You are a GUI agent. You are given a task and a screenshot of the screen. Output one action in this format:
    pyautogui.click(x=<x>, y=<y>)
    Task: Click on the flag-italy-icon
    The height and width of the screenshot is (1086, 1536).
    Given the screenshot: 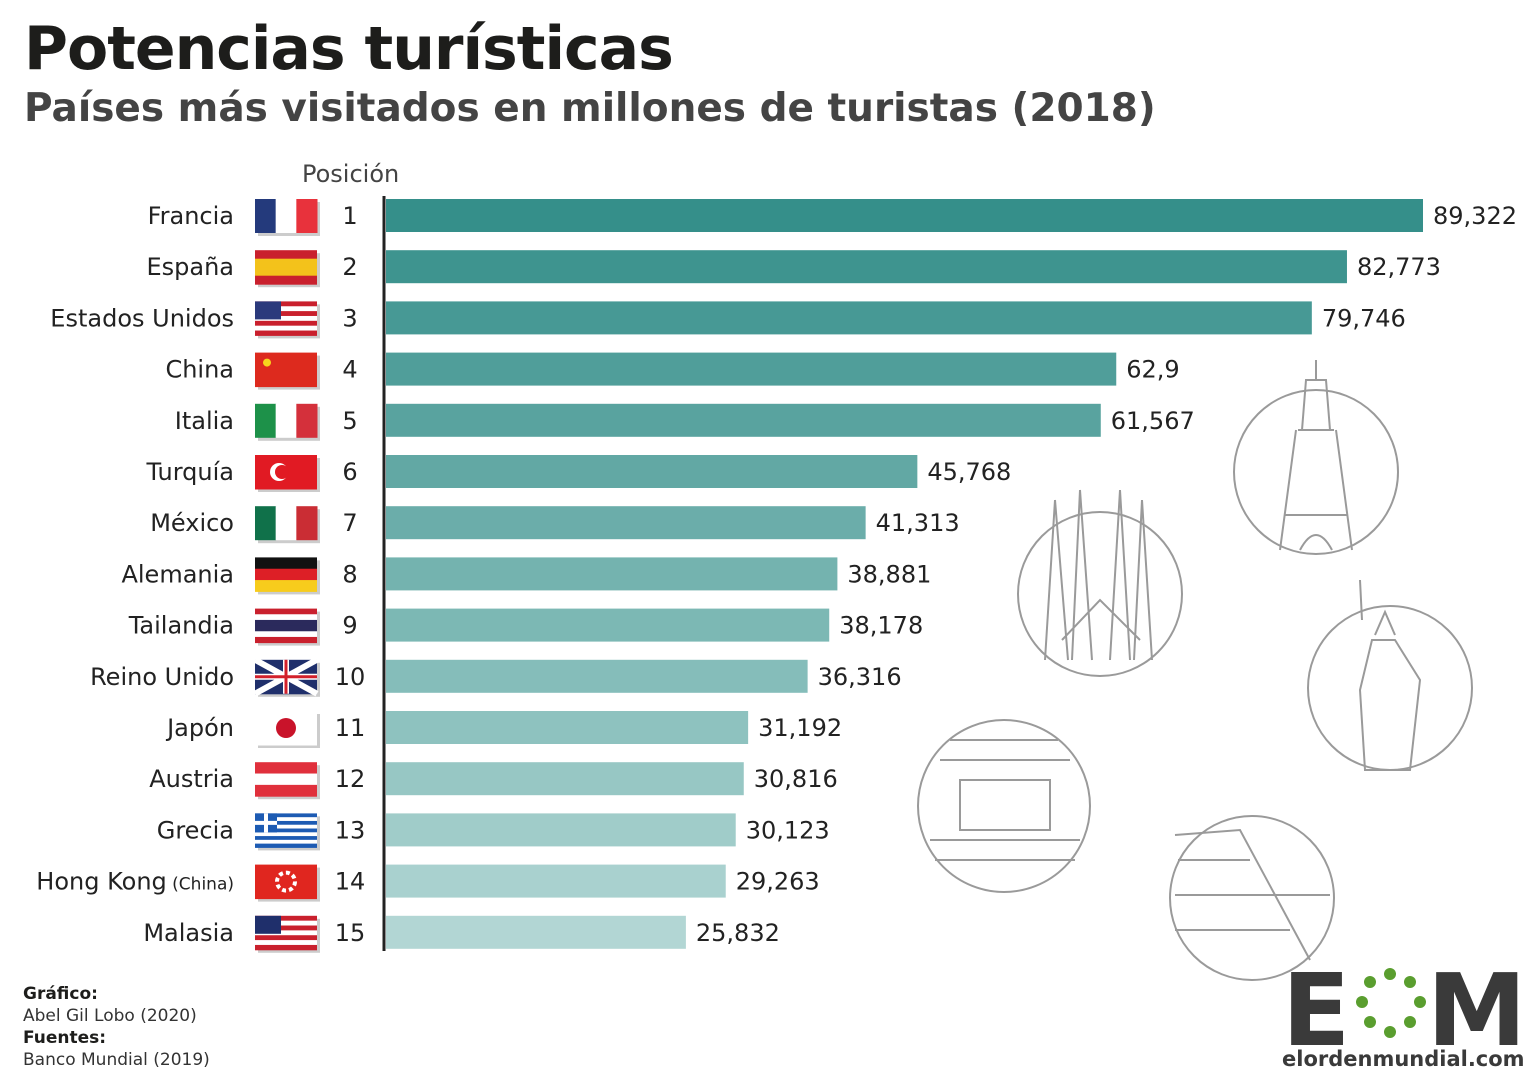 What is the action you would take?
    pyautogui.click(x=287, y=422)
    